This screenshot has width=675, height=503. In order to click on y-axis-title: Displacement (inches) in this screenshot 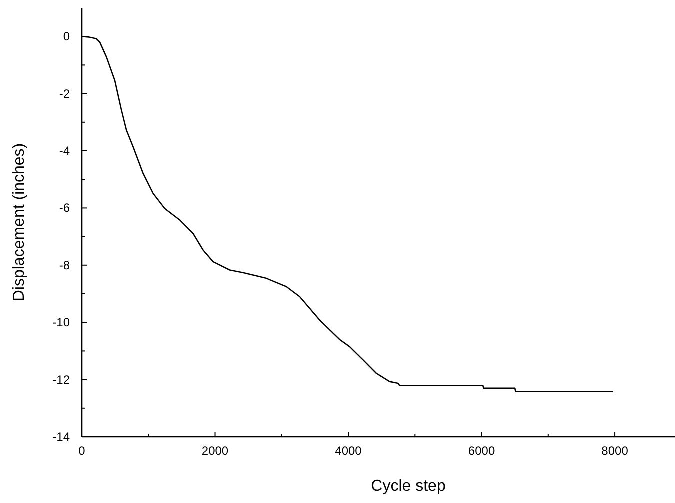, I will do `click(19, 222)`.